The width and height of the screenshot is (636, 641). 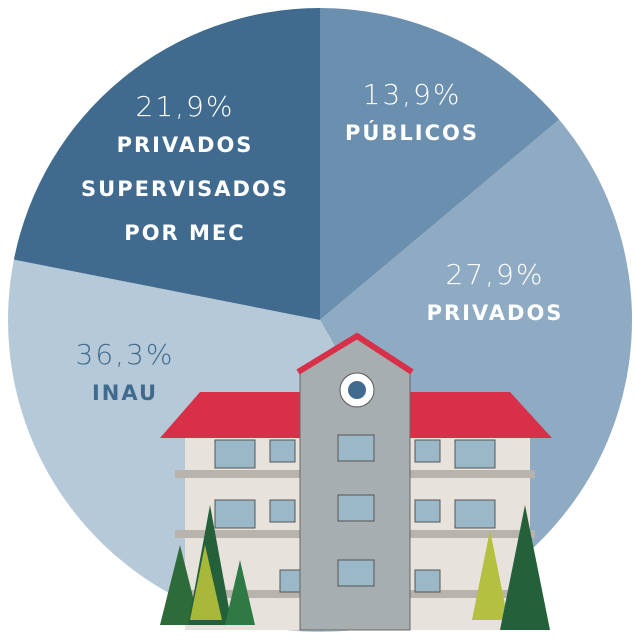 I want to click on slice-label: 36,3% INAU, so click(x=125, y=376).